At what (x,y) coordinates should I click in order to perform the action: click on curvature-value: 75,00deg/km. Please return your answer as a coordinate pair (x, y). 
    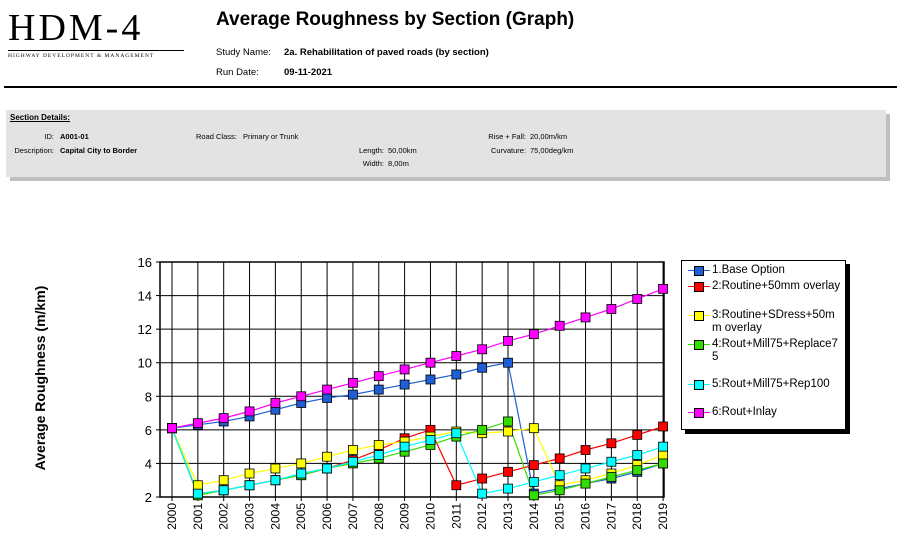
    Looking at the image, I should click on (552, 150).